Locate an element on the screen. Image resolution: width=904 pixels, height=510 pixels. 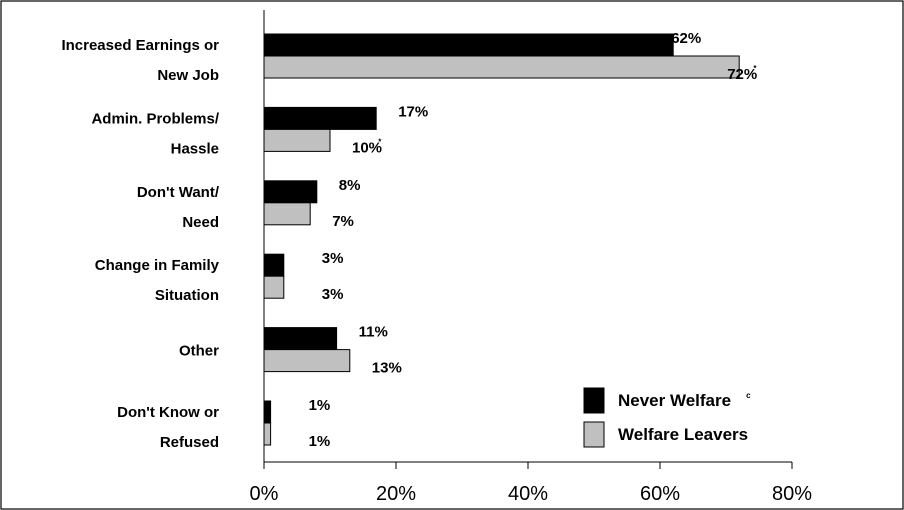
category-label: Don't Know or is located at coordinates (168, 412).